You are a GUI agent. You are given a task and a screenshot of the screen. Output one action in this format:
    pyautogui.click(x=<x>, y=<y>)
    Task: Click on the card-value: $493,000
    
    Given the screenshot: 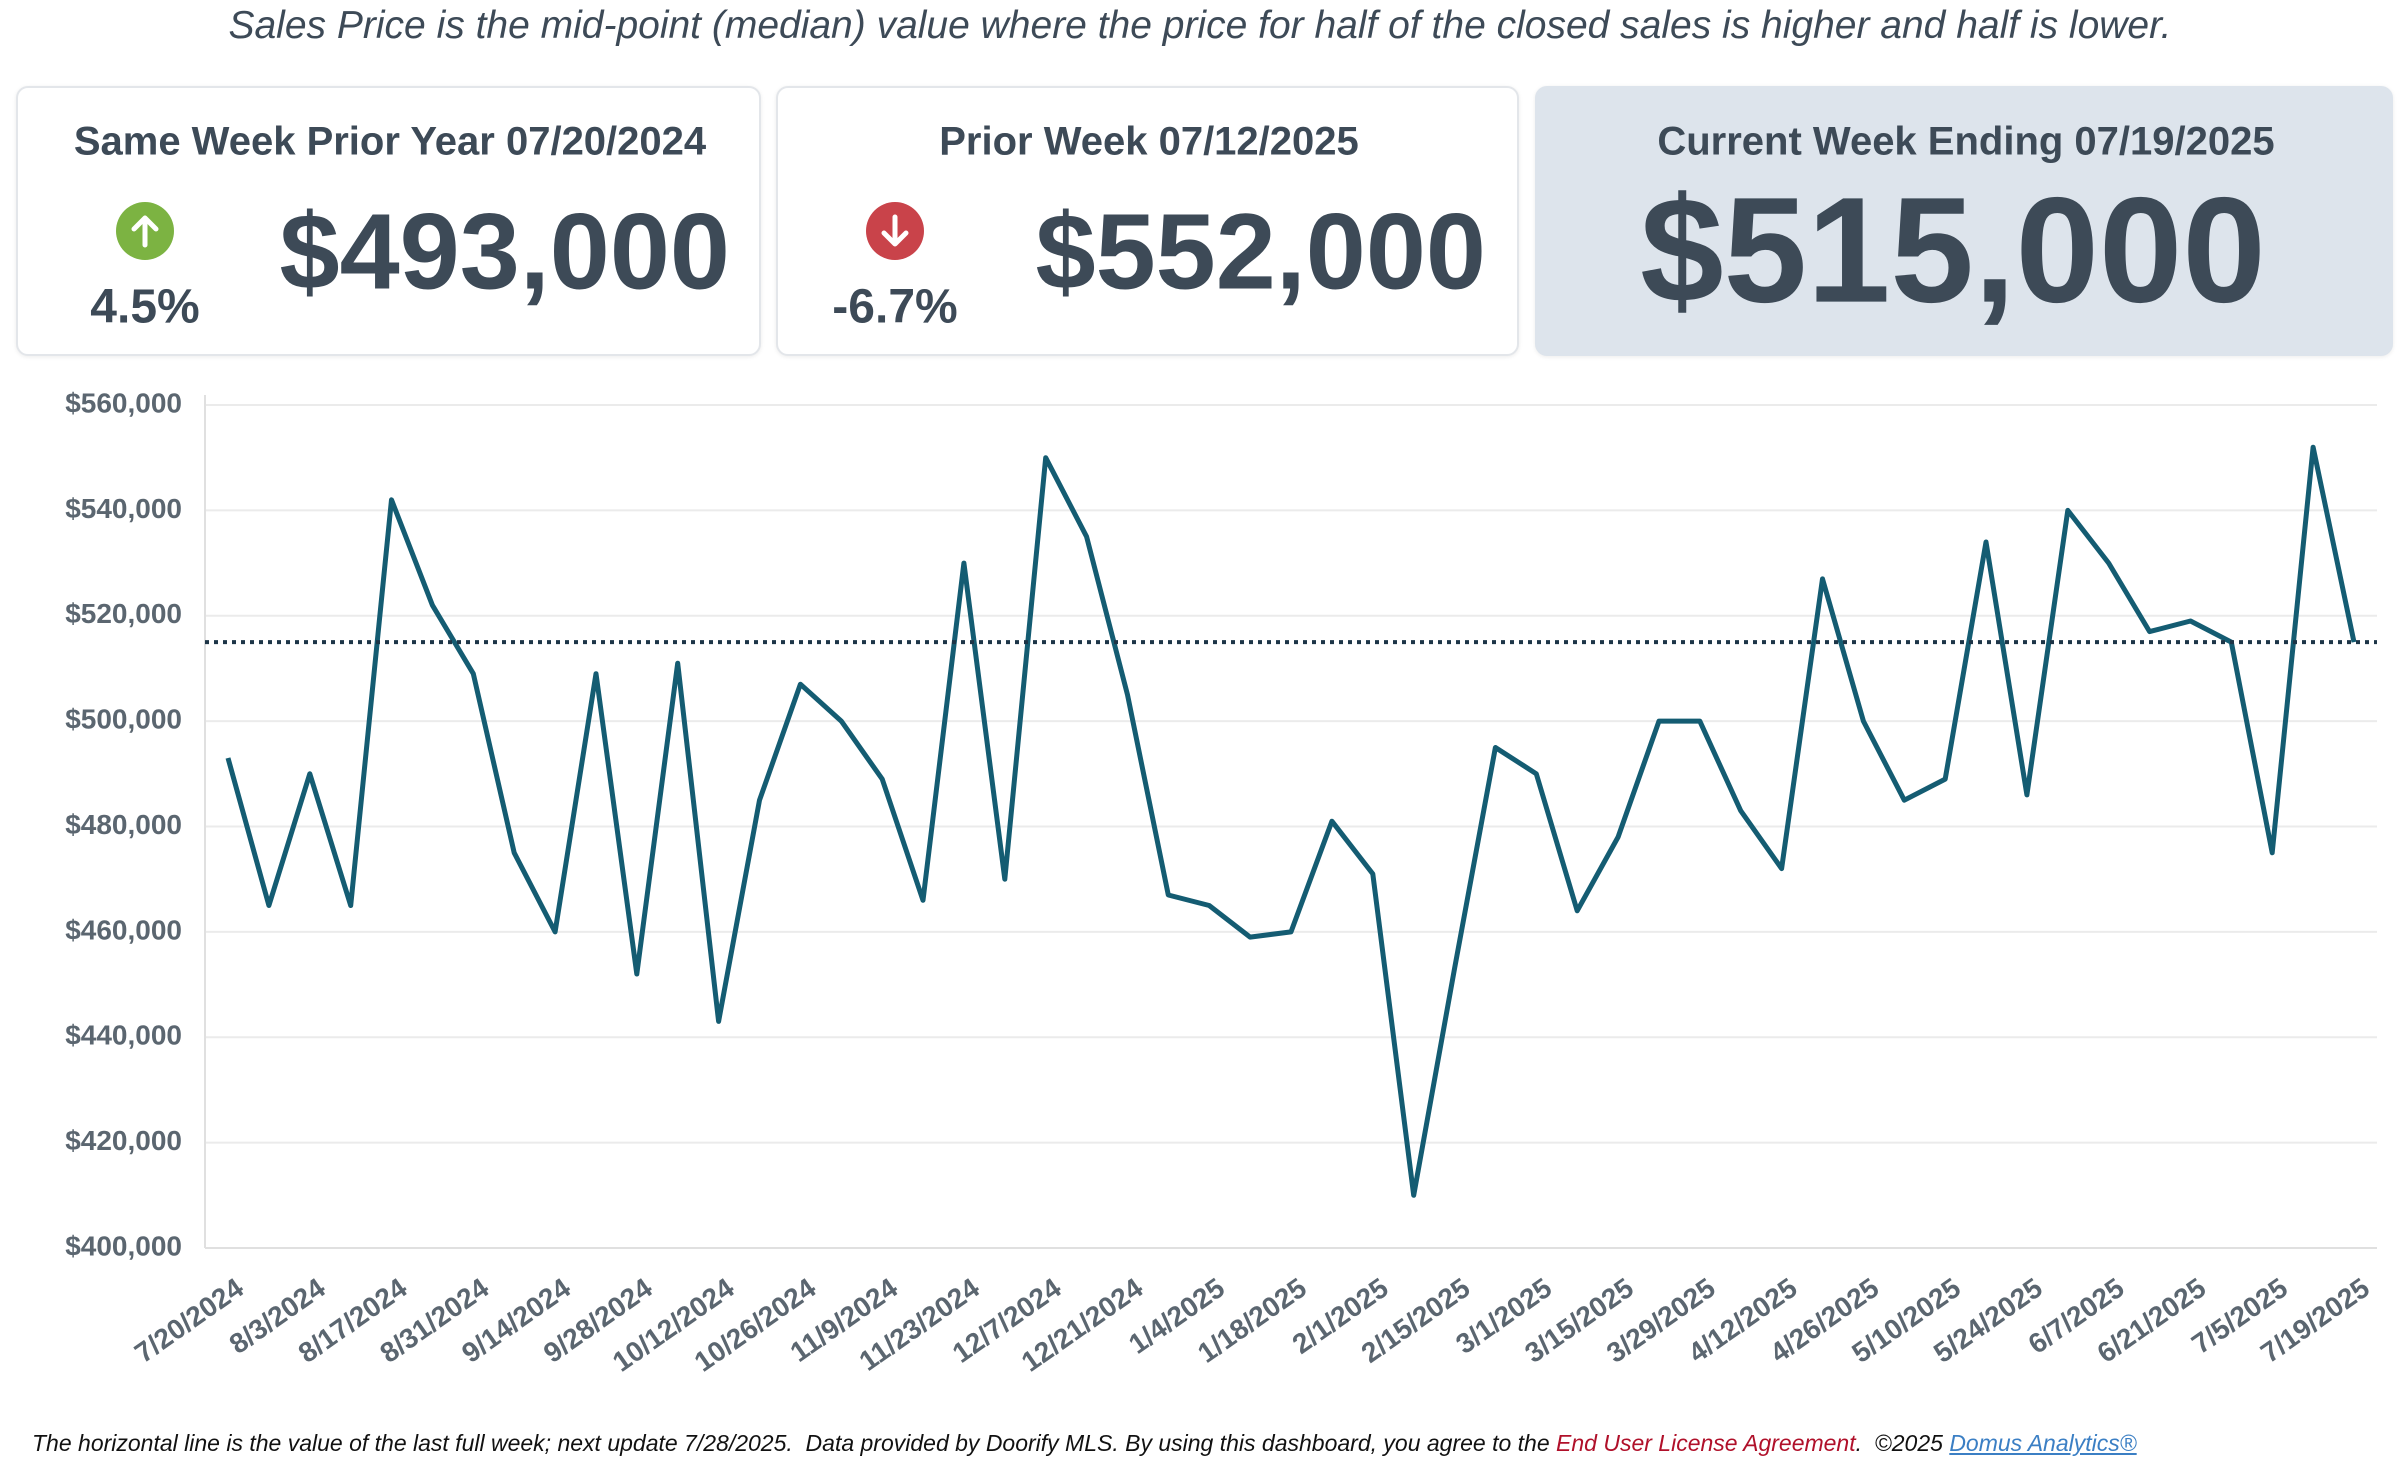 What is the action you would take?
    pyautogui.click(x=505, y=251)
    